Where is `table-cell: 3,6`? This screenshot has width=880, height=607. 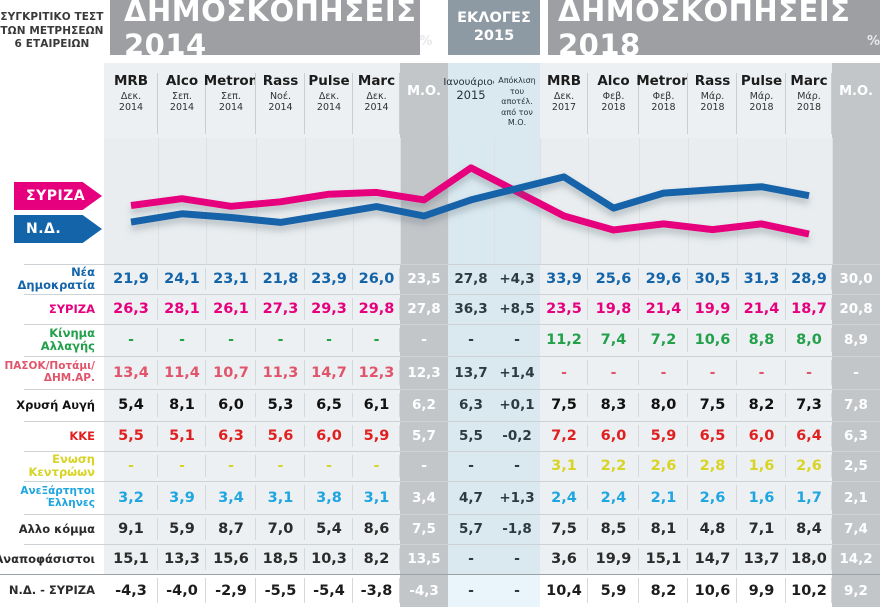 table-cell: 3,6 is located at coordinates (564, 559).